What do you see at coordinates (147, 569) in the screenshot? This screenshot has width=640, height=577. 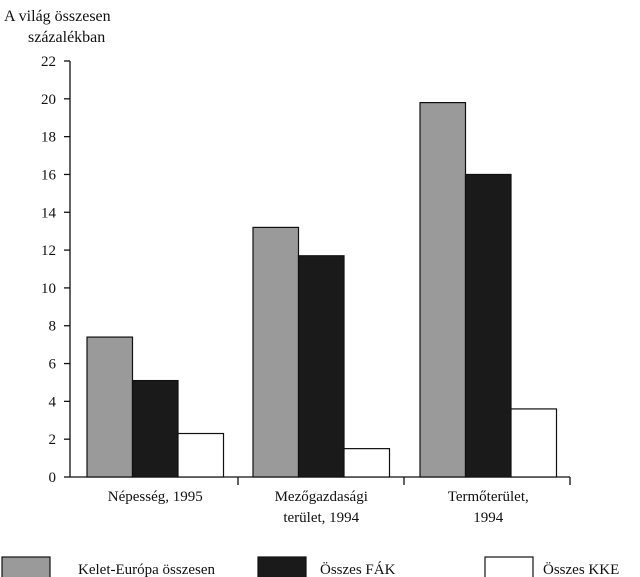 I see `legend-label-1: Kelet-Európa összesen` at bounding box center [147, 569].